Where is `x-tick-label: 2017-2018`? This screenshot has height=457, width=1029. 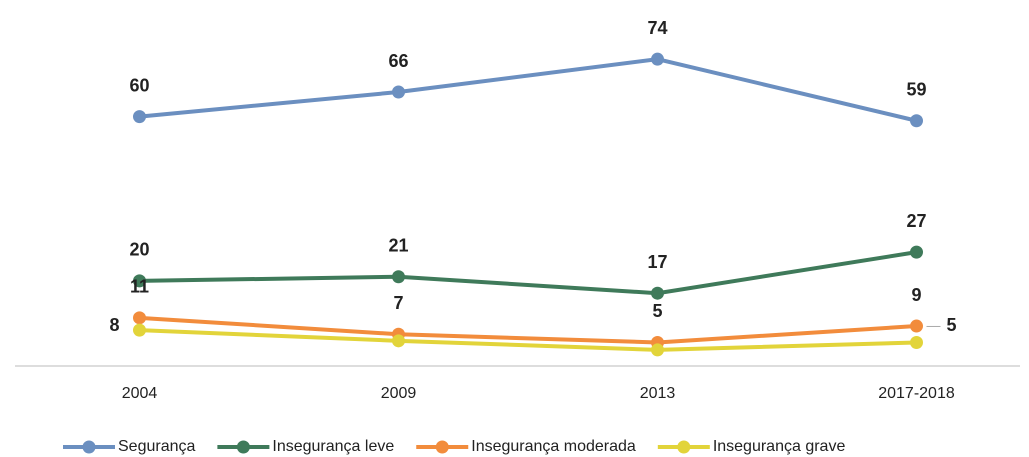
x-tick-label: 2017-2018 is located at coordinates (916, 393).